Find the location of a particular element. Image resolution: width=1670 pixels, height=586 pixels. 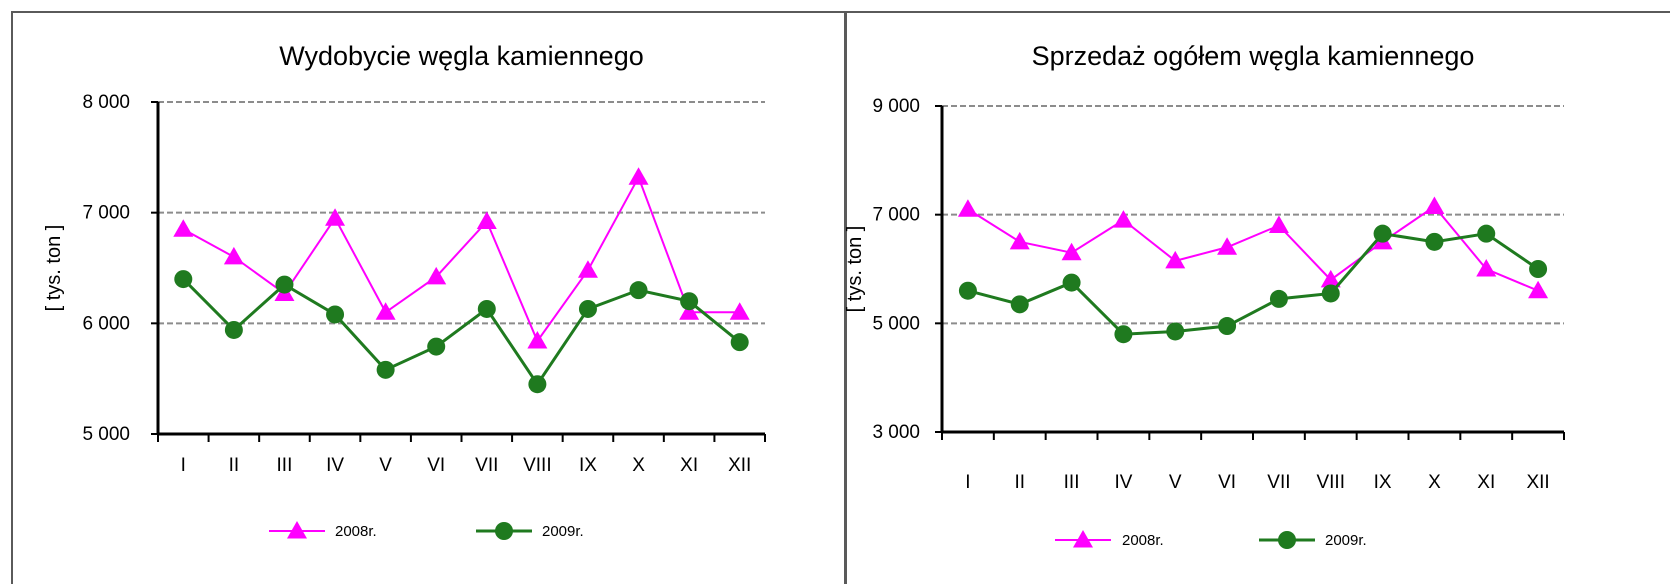

series-line-2009 is located at coordinates (461, 332).